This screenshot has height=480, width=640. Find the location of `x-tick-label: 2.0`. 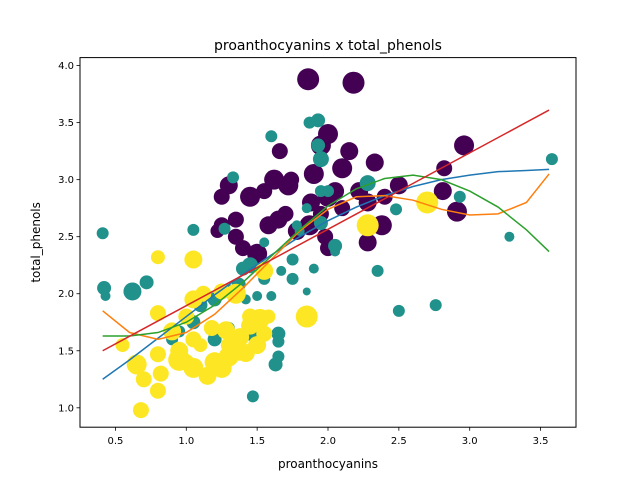

x-tick-label: 2.0 is located at coordinates (328, 441).